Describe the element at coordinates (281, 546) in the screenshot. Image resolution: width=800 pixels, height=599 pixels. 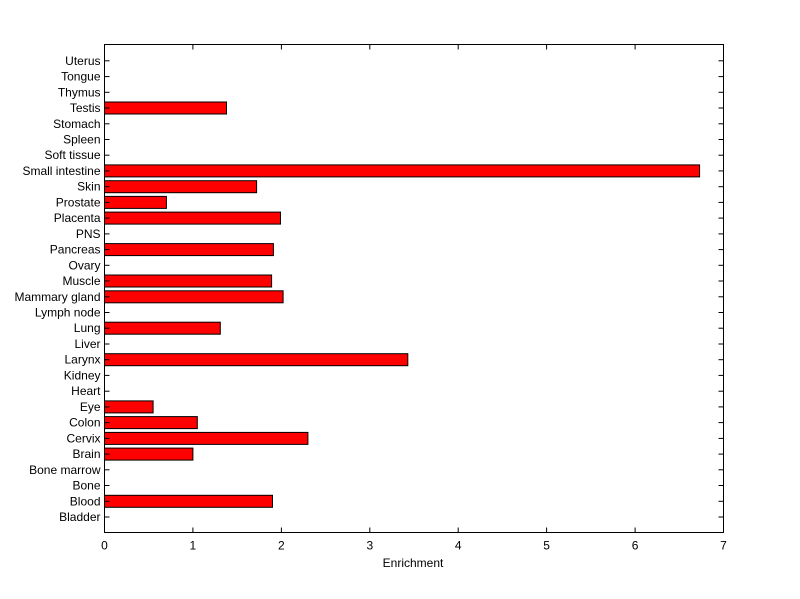
I see `x-tick-label: 2` at that location.